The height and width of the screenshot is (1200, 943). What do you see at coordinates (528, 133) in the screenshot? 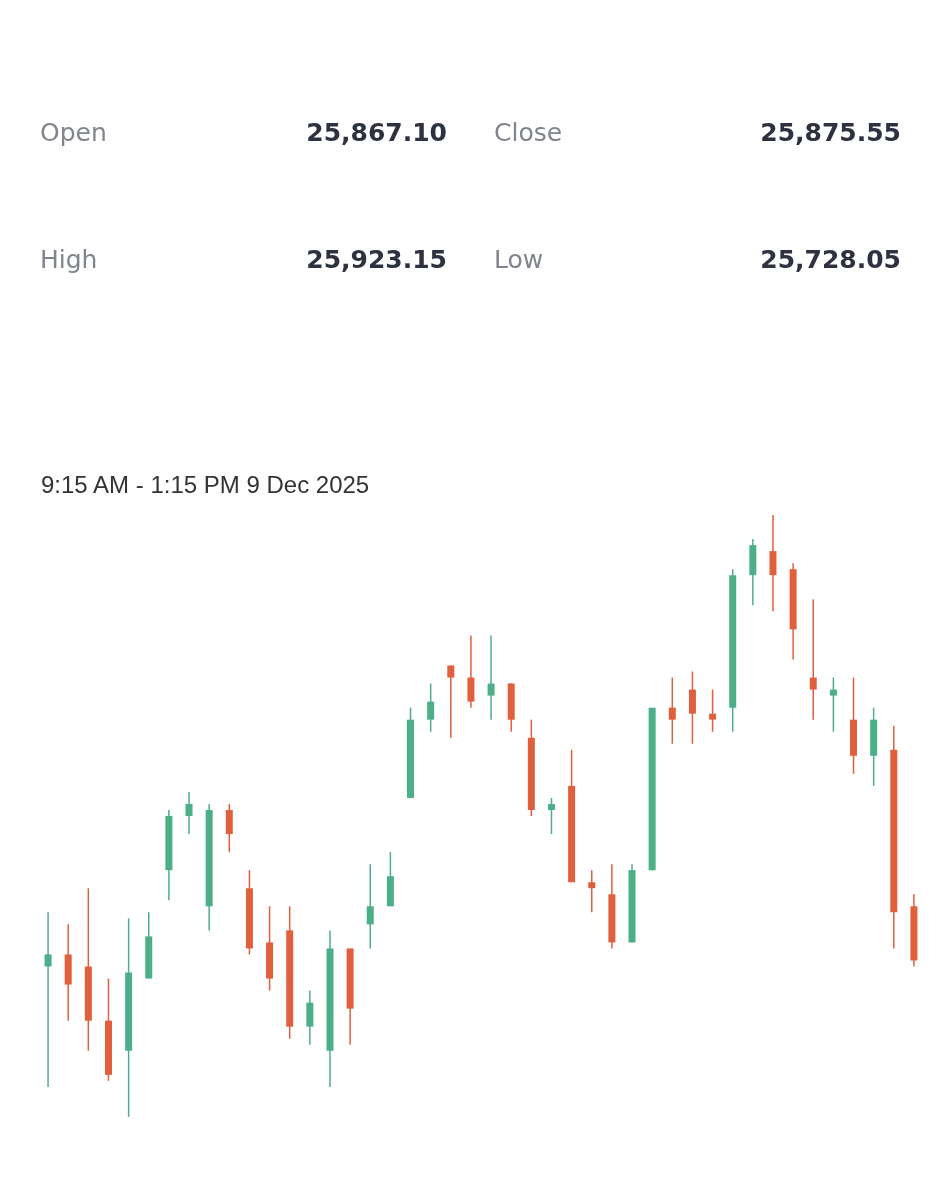
I see `text: Close` at bounding box center [528, 133].